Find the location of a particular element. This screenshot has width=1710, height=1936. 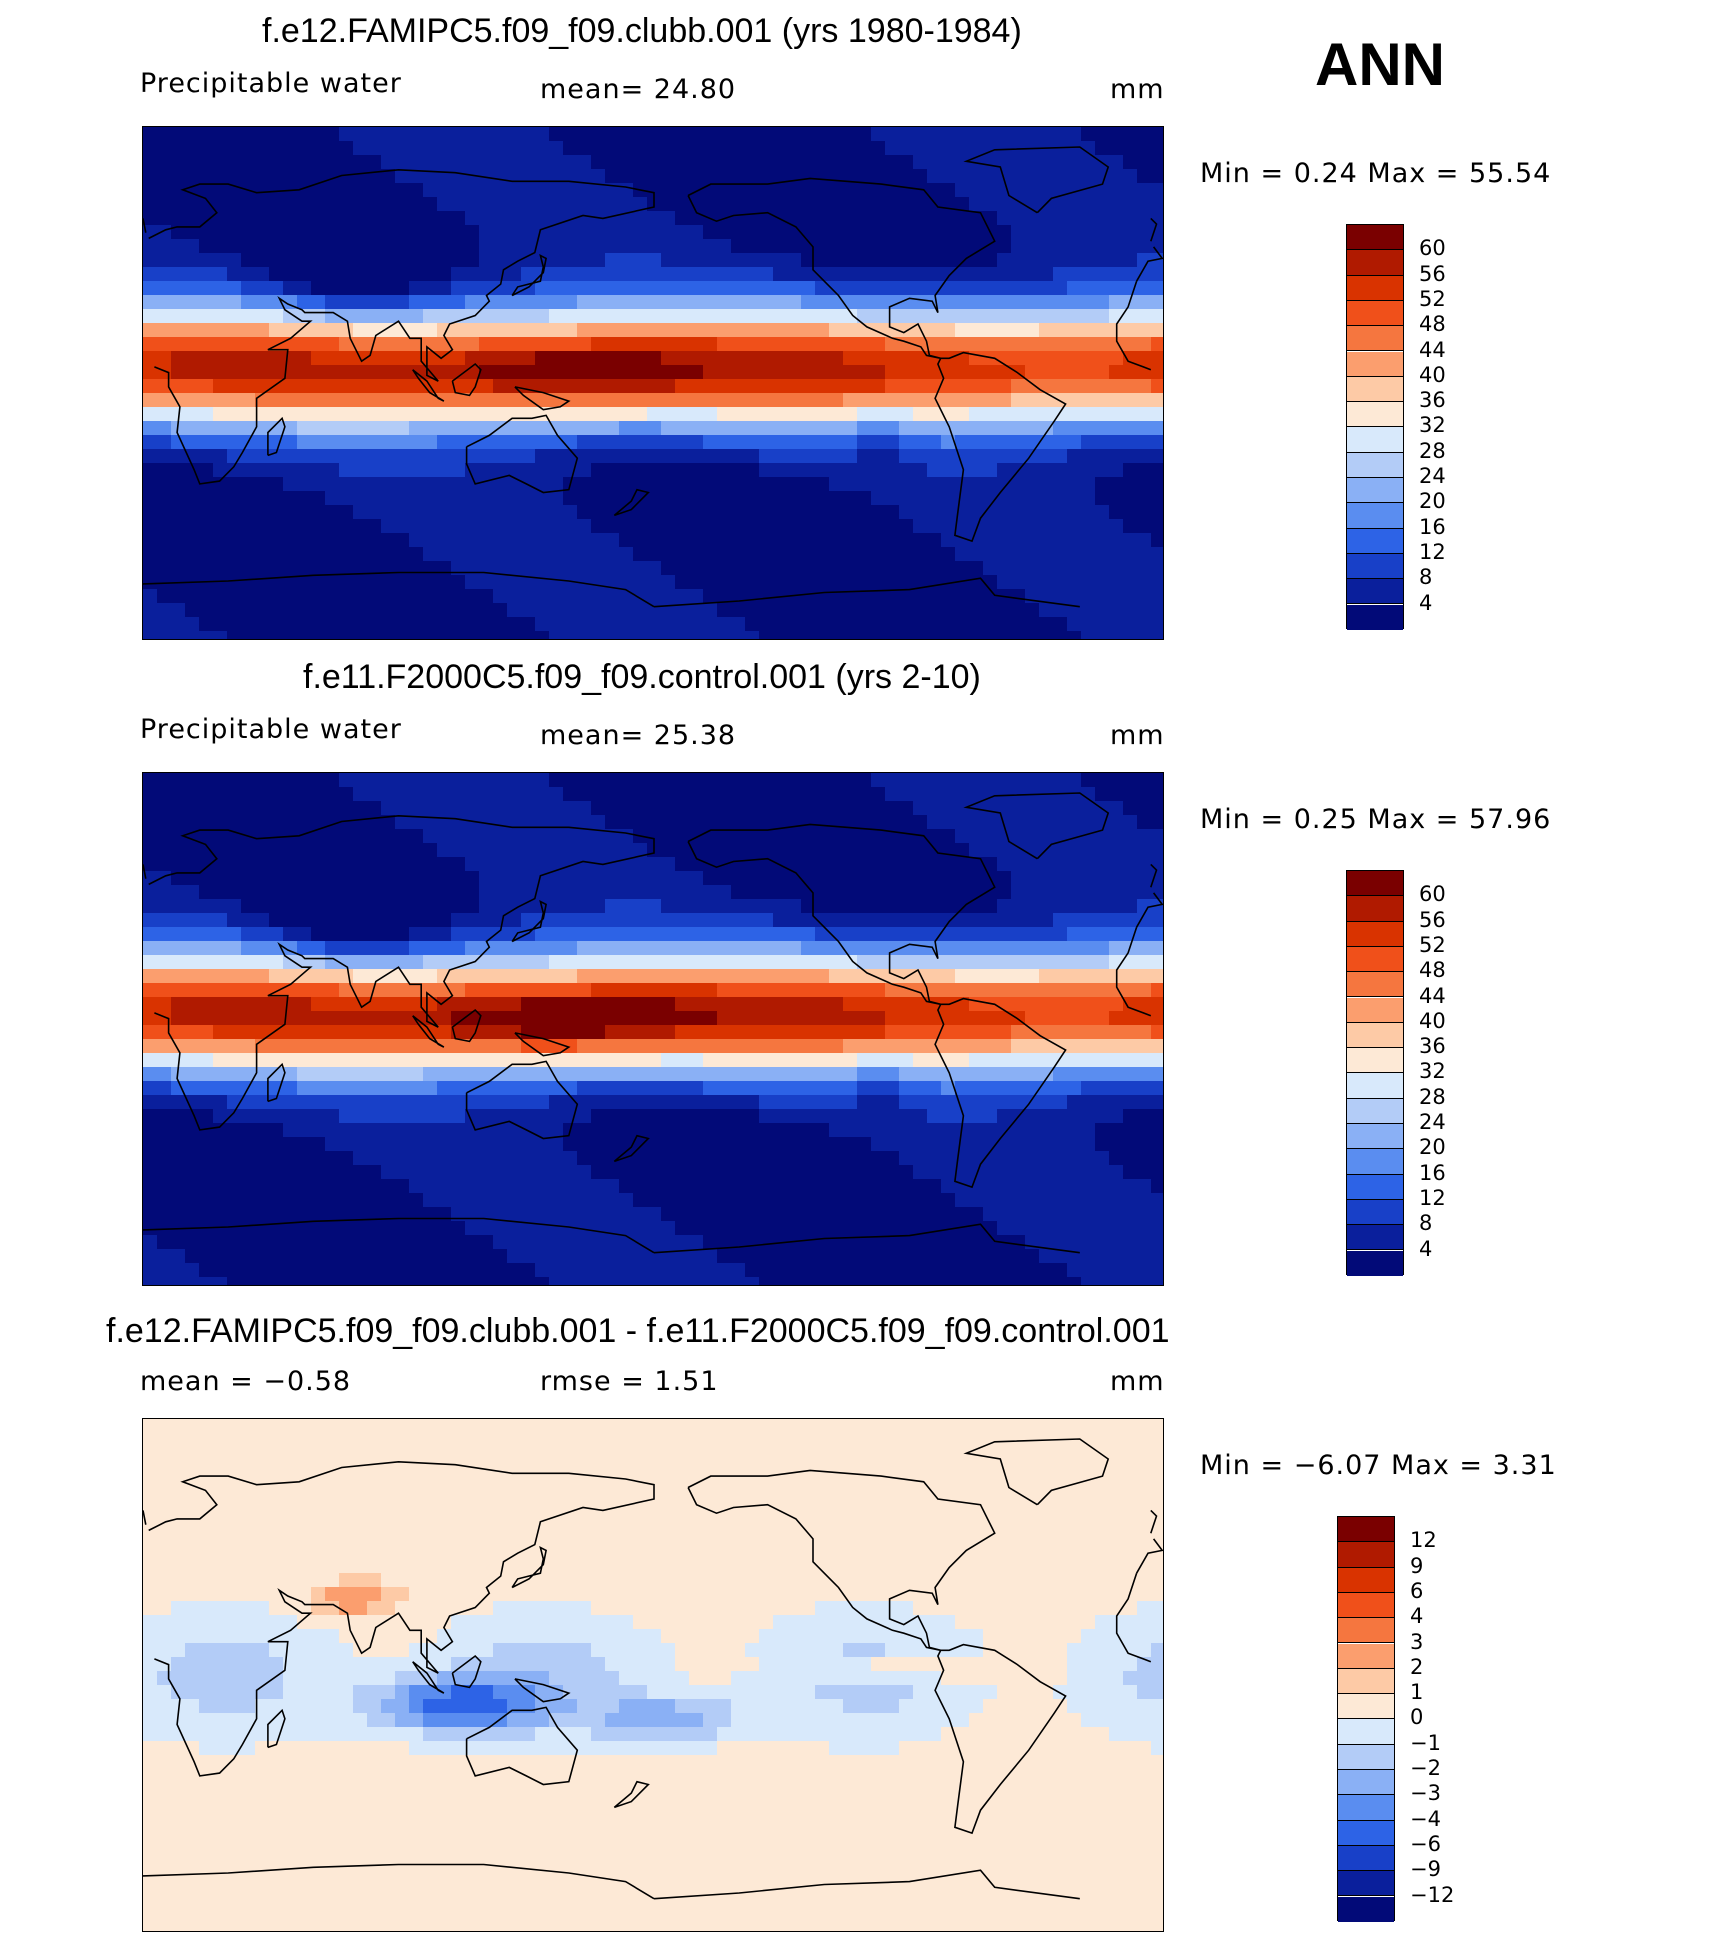

colorbar-tick-label: 44 is located at coordinates (1432, 349).